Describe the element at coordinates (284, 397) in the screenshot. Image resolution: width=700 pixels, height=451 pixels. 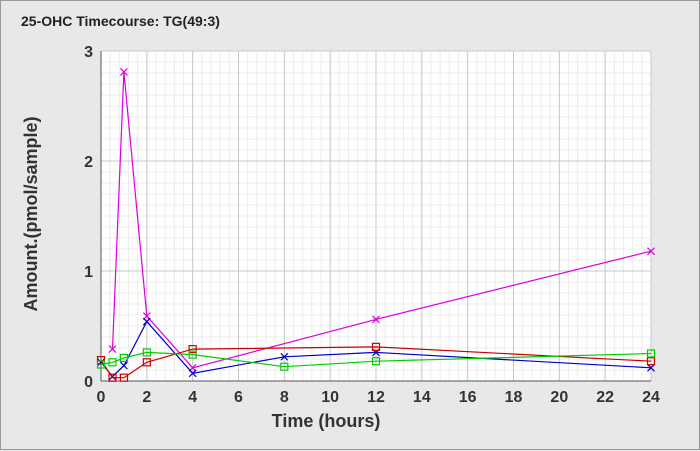
I see `x-tick-label: 8` at that location.